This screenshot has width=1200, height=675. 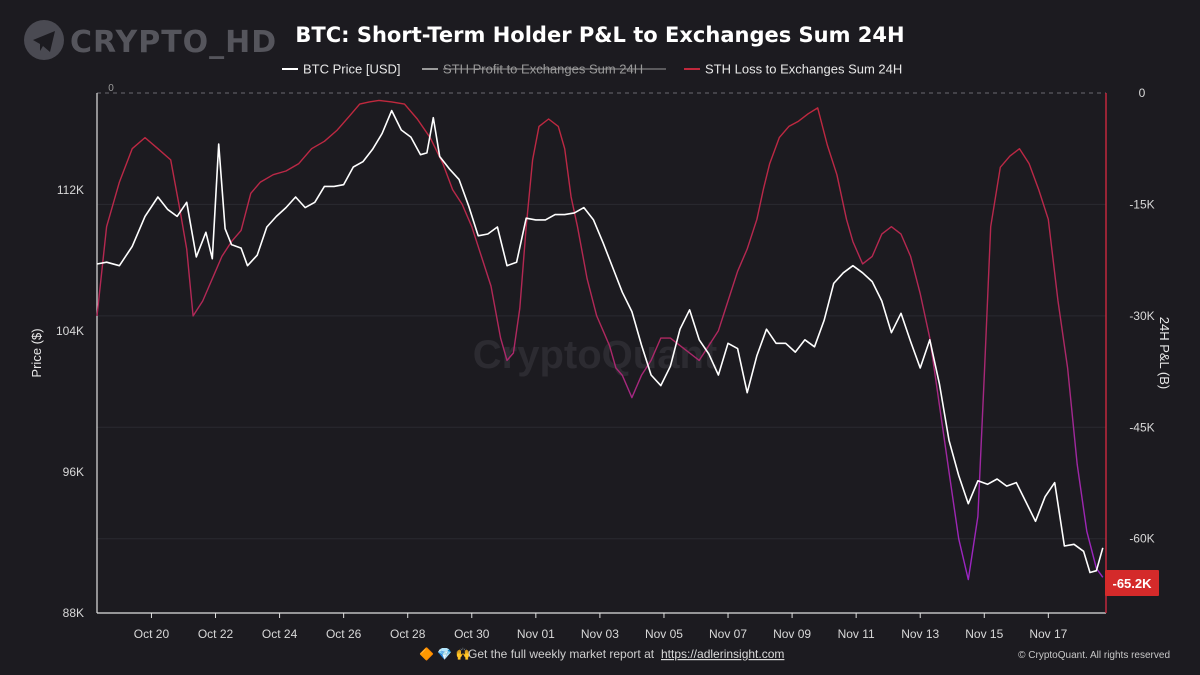 I want to click on x-tick-label: Nov 17, so click(x=1048, y=634).